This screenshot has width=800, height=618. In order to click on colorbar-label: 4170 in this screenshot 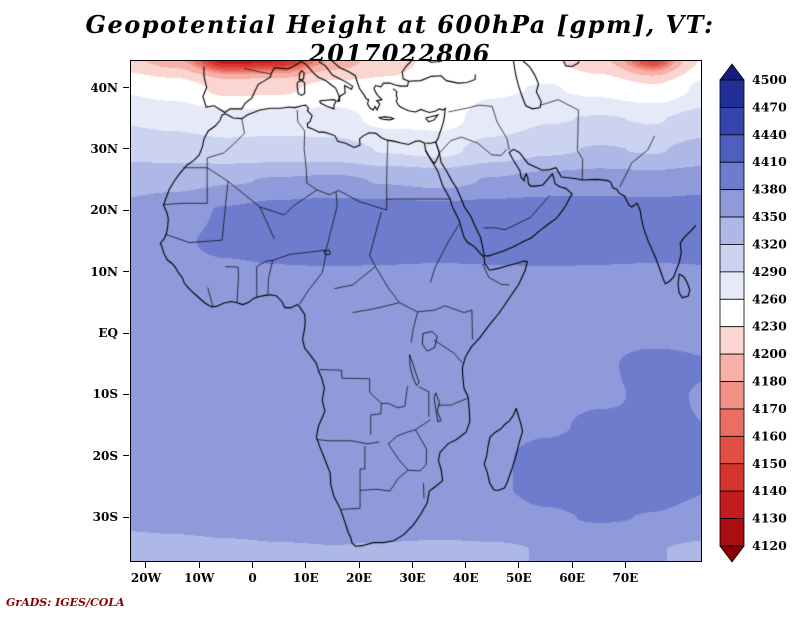, I will do `click(769, 408)`.